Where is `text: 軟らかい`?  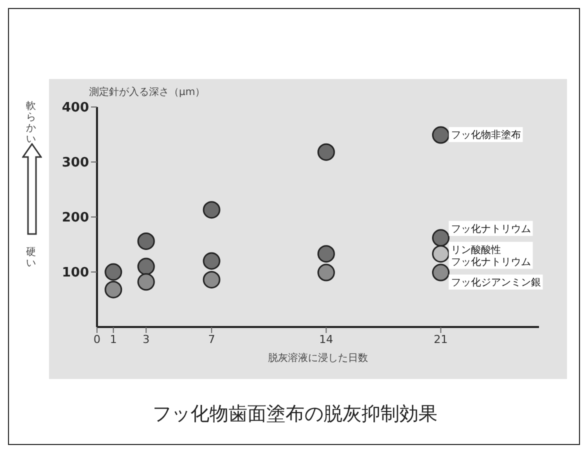
text: 軟らかい is located at coordinates (31, 123).